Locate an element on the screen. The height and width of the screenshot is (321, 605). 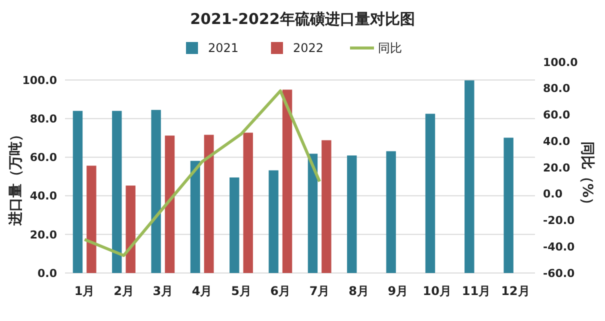
x-tick-label: 11月 is located at coordinates (476, 291).